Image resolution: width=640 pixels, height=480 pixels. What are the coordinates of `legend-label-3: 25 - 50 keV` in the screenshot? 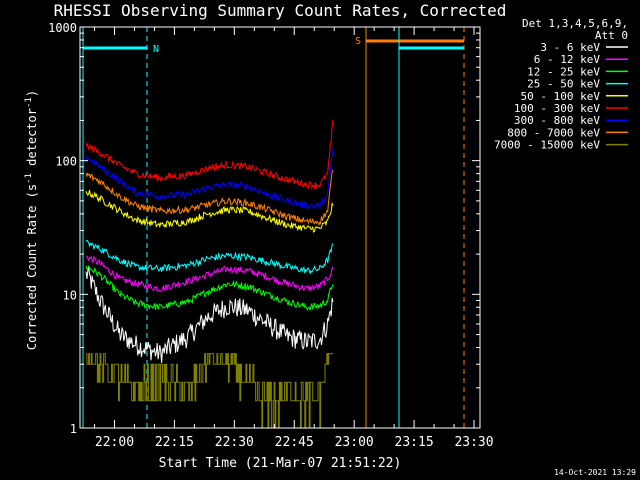 It's located at (563, 84).